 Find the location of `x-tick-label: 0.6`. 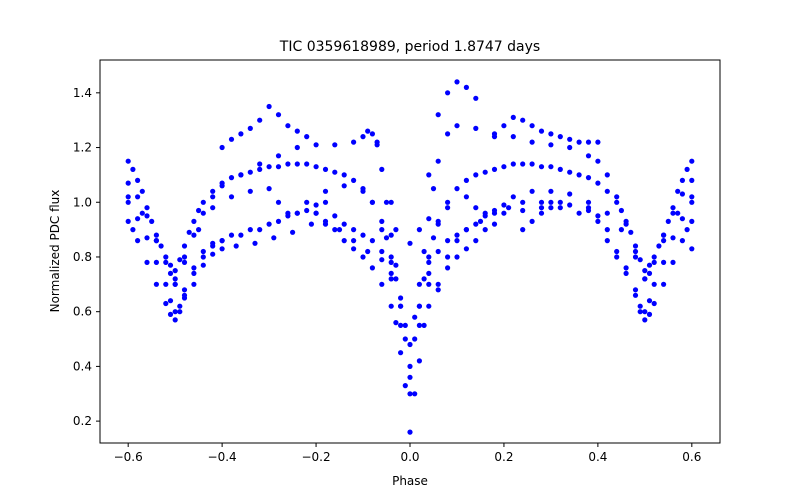

x-tick-label: 0.6 is located at coordinates (691, 457).